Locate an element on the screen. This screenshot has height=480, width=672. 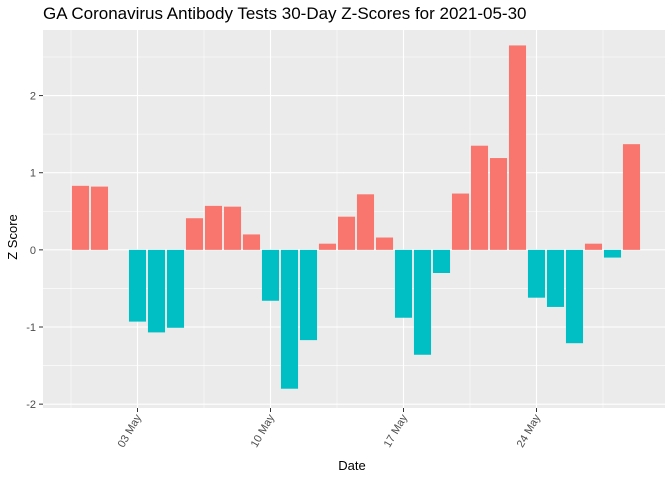
y-axis: -2 -1 0 1 2 is located at coordinates (34, 251).